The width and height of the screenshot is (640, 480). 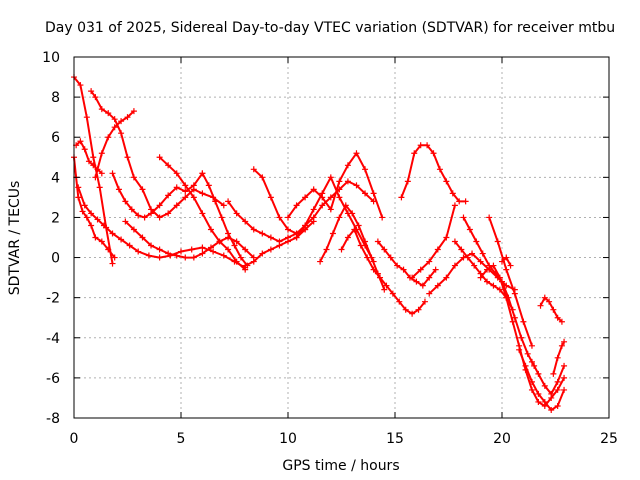 What do you see at coordinates (53, 379) in the screenshot?
I see `y-tick-label: -6` at bounding box center [53, 379].